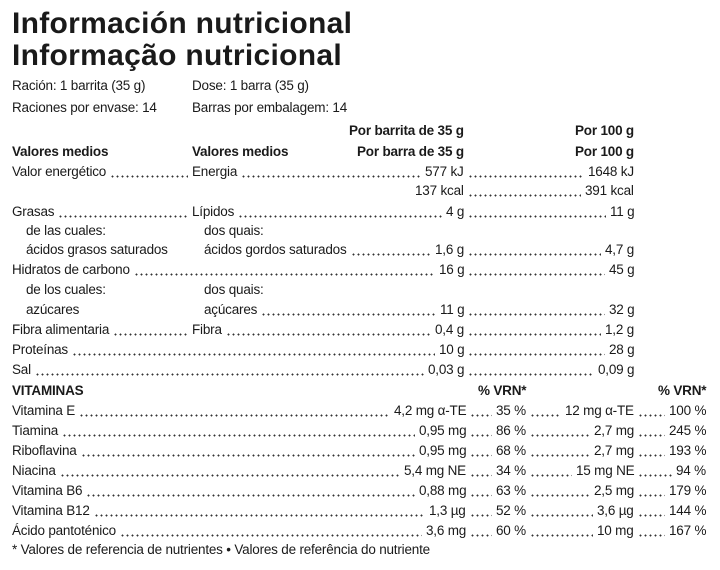  I want to click on value-100g: 45 g, so click(622, 269).